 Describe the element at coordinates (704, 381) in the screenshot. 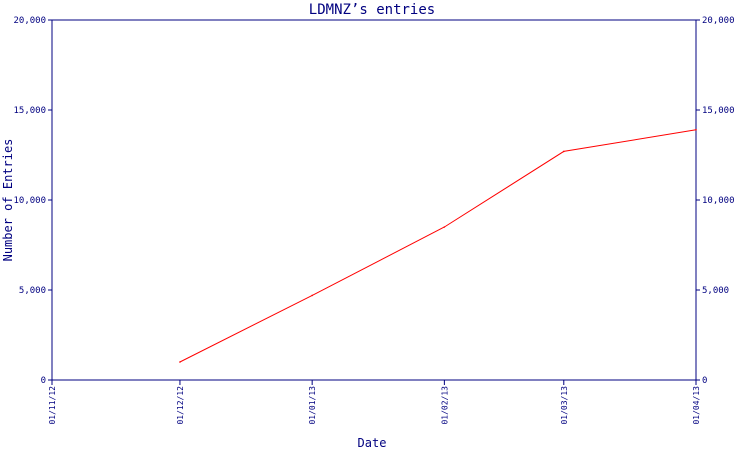

I see `y-tick-label-right: 0` at that location.